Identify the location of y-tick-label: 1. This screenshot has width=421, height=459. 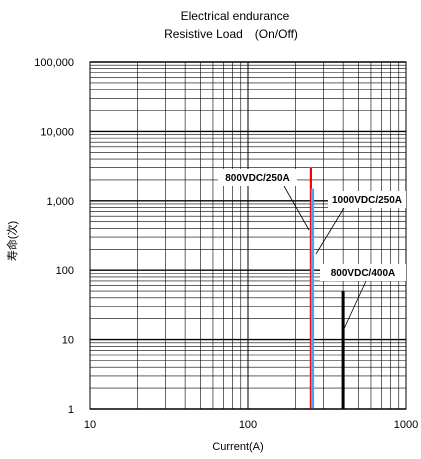
(71, 410).